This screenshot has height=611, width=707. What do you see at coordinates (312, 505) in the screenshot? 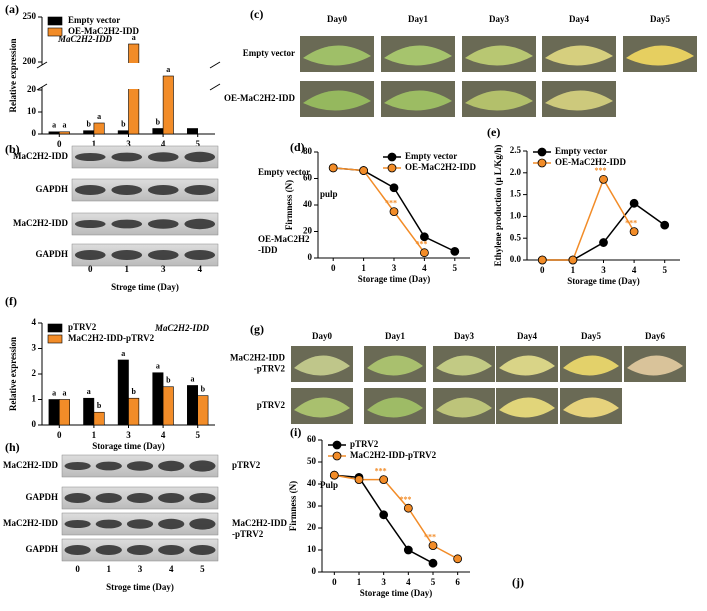
I see `y-tick-label: 30` at bounding box center [312, 505].